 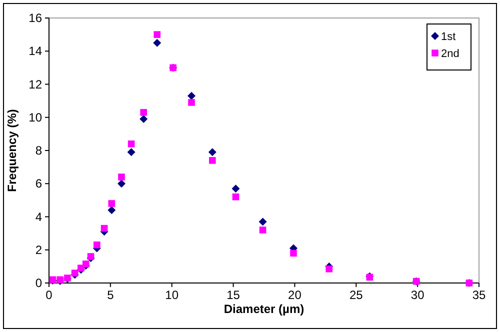 I want to click on y-tick-label: 6, so click(x=38, y=183).